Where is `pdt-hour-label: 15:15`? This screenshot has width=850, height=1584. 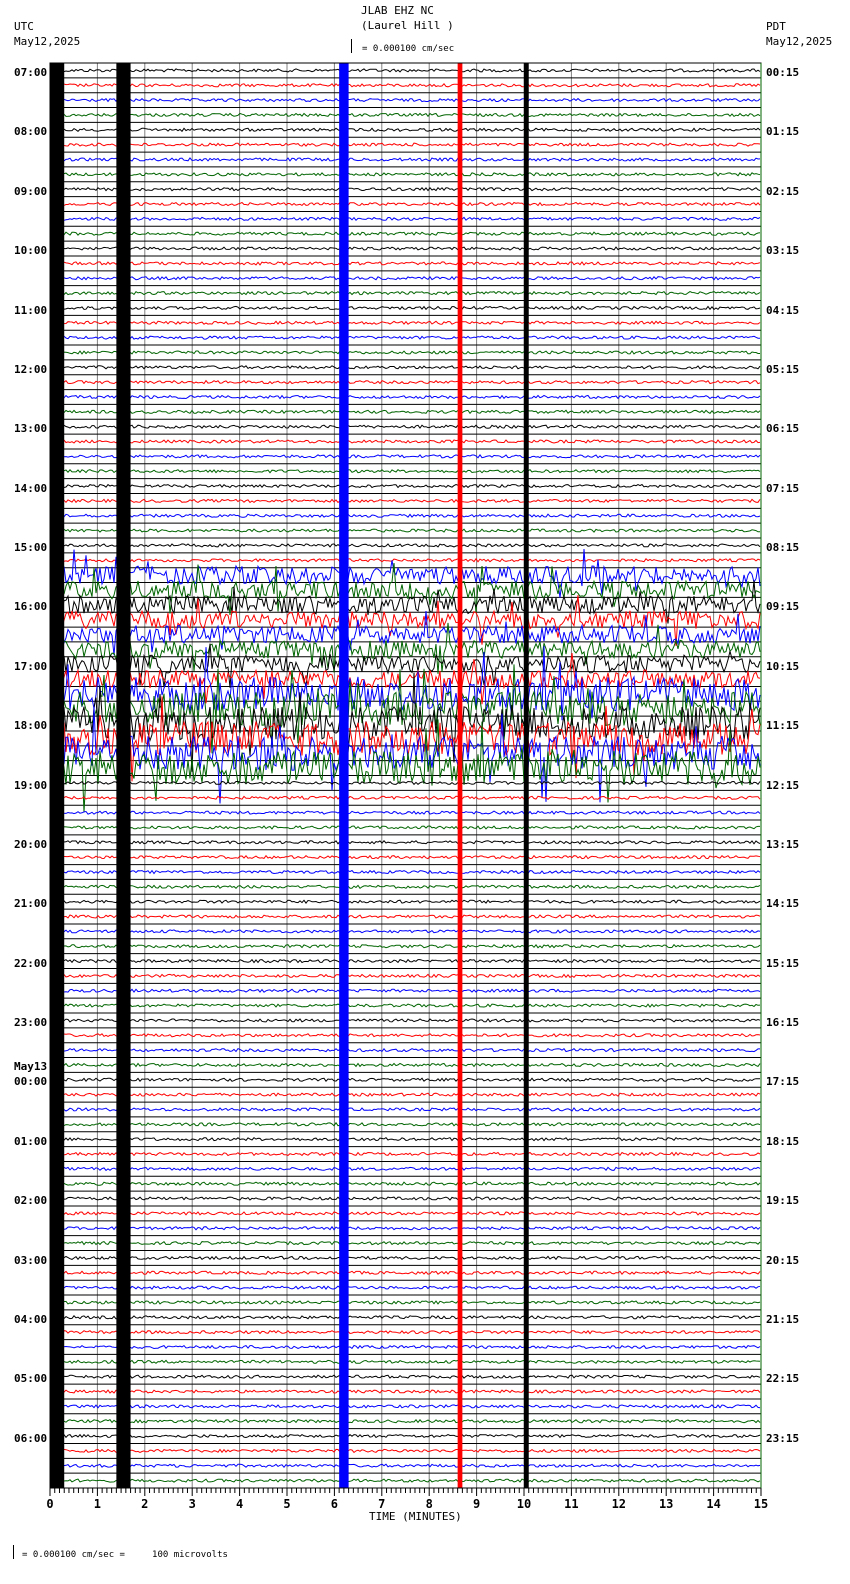
pdt-hour-label: 15:15 is located at coordinates (783, 963).